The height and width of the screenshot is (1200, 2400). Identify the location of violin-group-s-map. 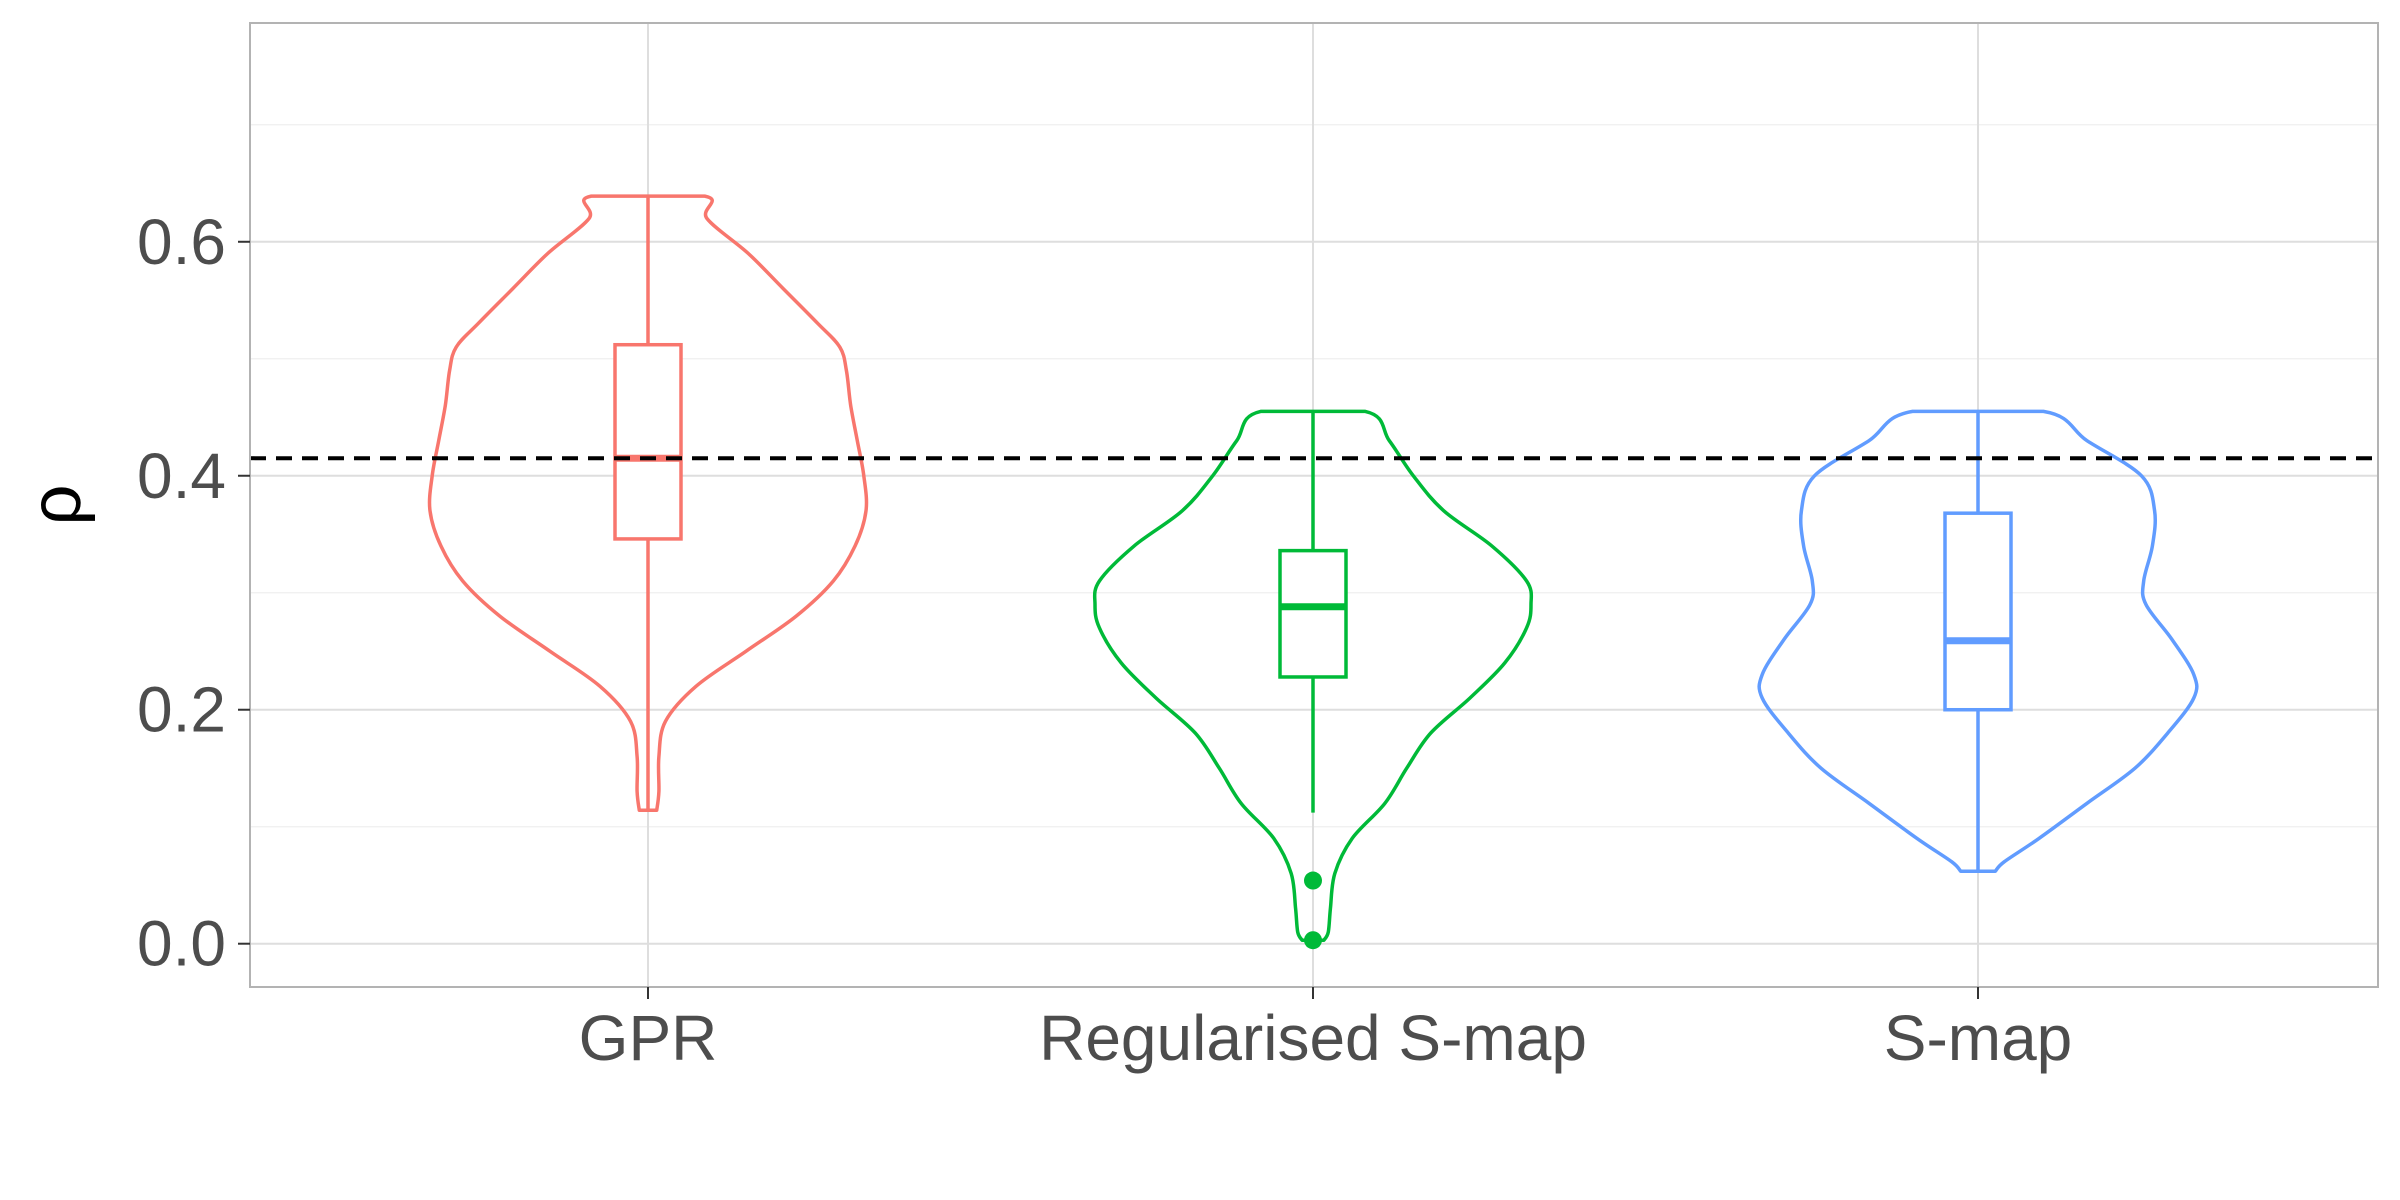
(1978, 641).